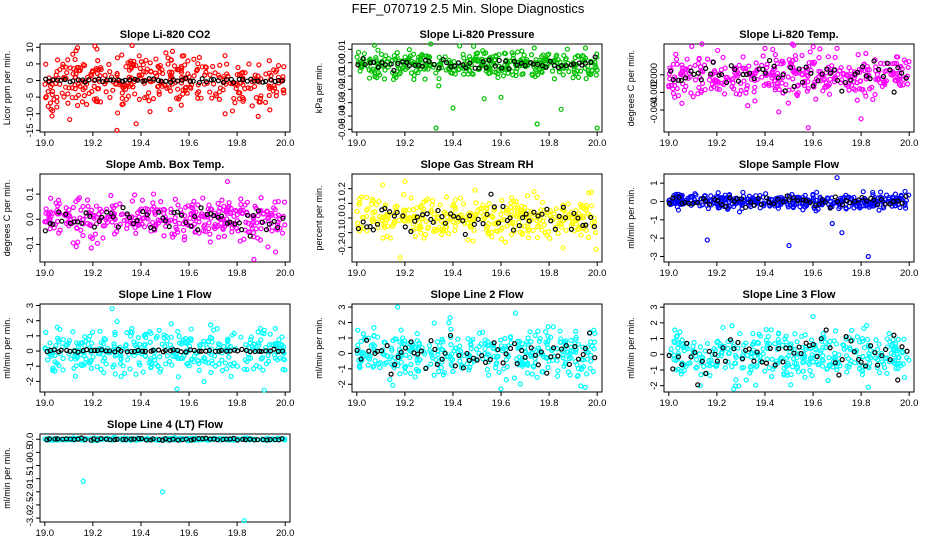  What do you see at coordinates (342, 203) in the screenshot?
I see `y-tick-label: 0.1` at bounding box center [342, 203].